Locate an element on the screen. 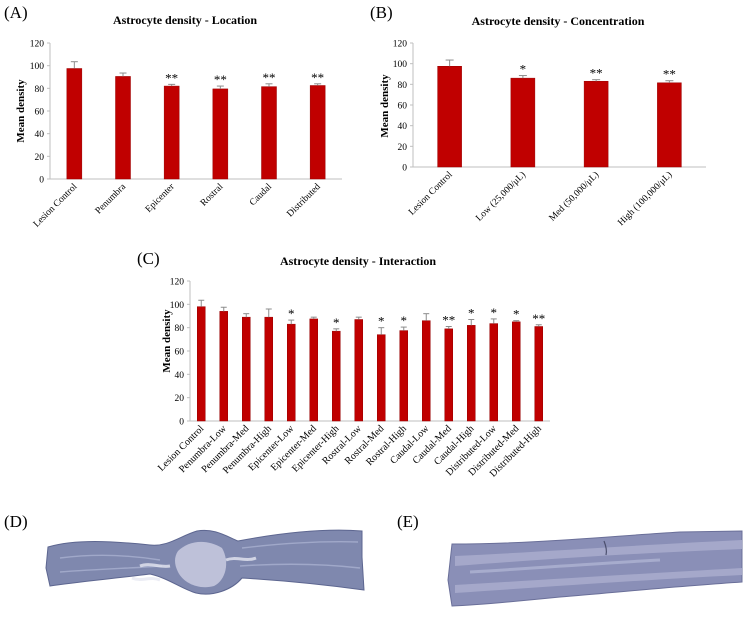  y-axis-label-concentration: Mean density is located at coordinates (385, 106).